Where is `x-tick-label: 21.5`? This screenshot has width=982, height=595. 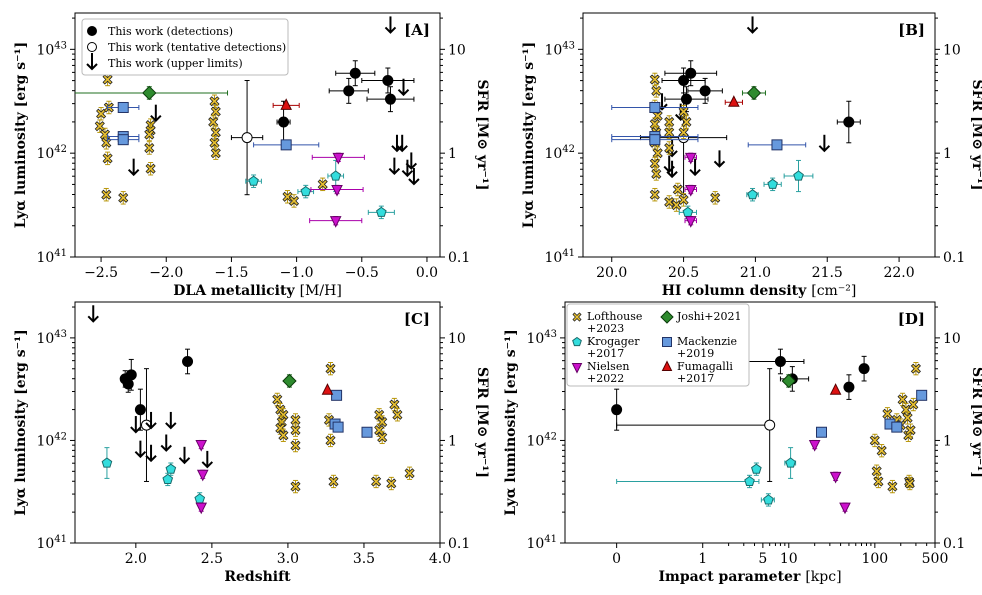
x-tick-label: 21.5 is located at coordinates (827, 273).